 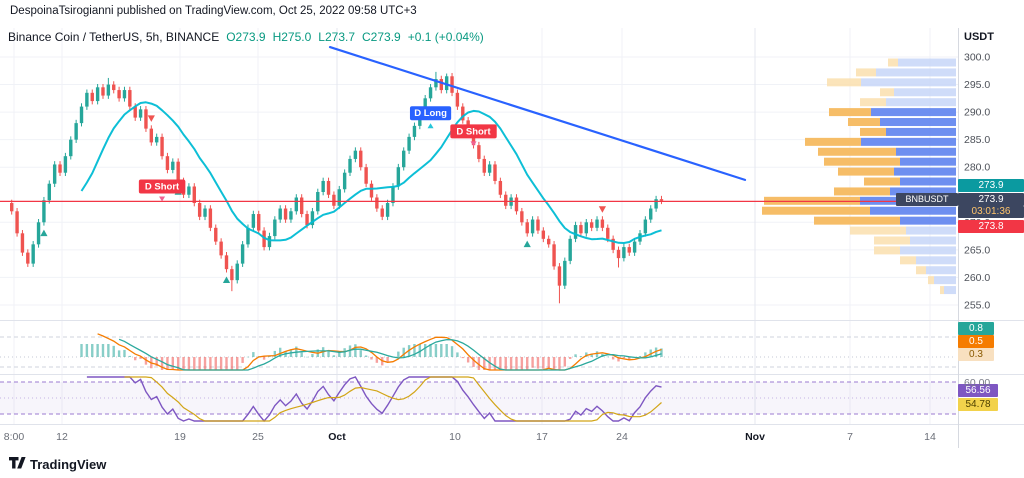 What do you see at coordinates (512, 463) in the screenshot?
I see `footer: TradingView` at bounding box center [512, 463].